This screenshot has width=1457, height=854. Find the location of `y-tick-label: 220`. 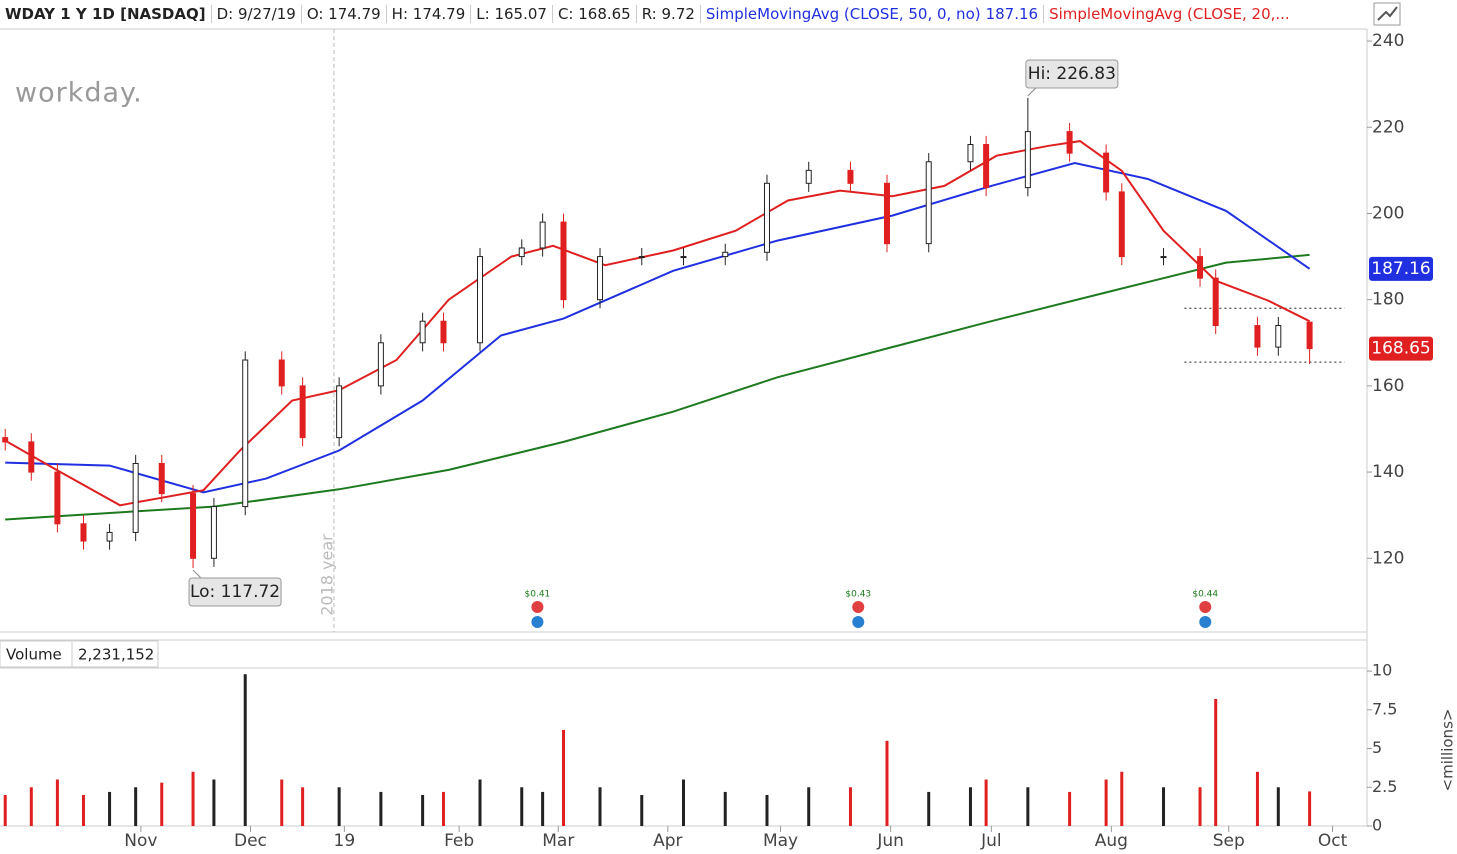

y-tick-label: 220 is located at coordinates (1388, 127).